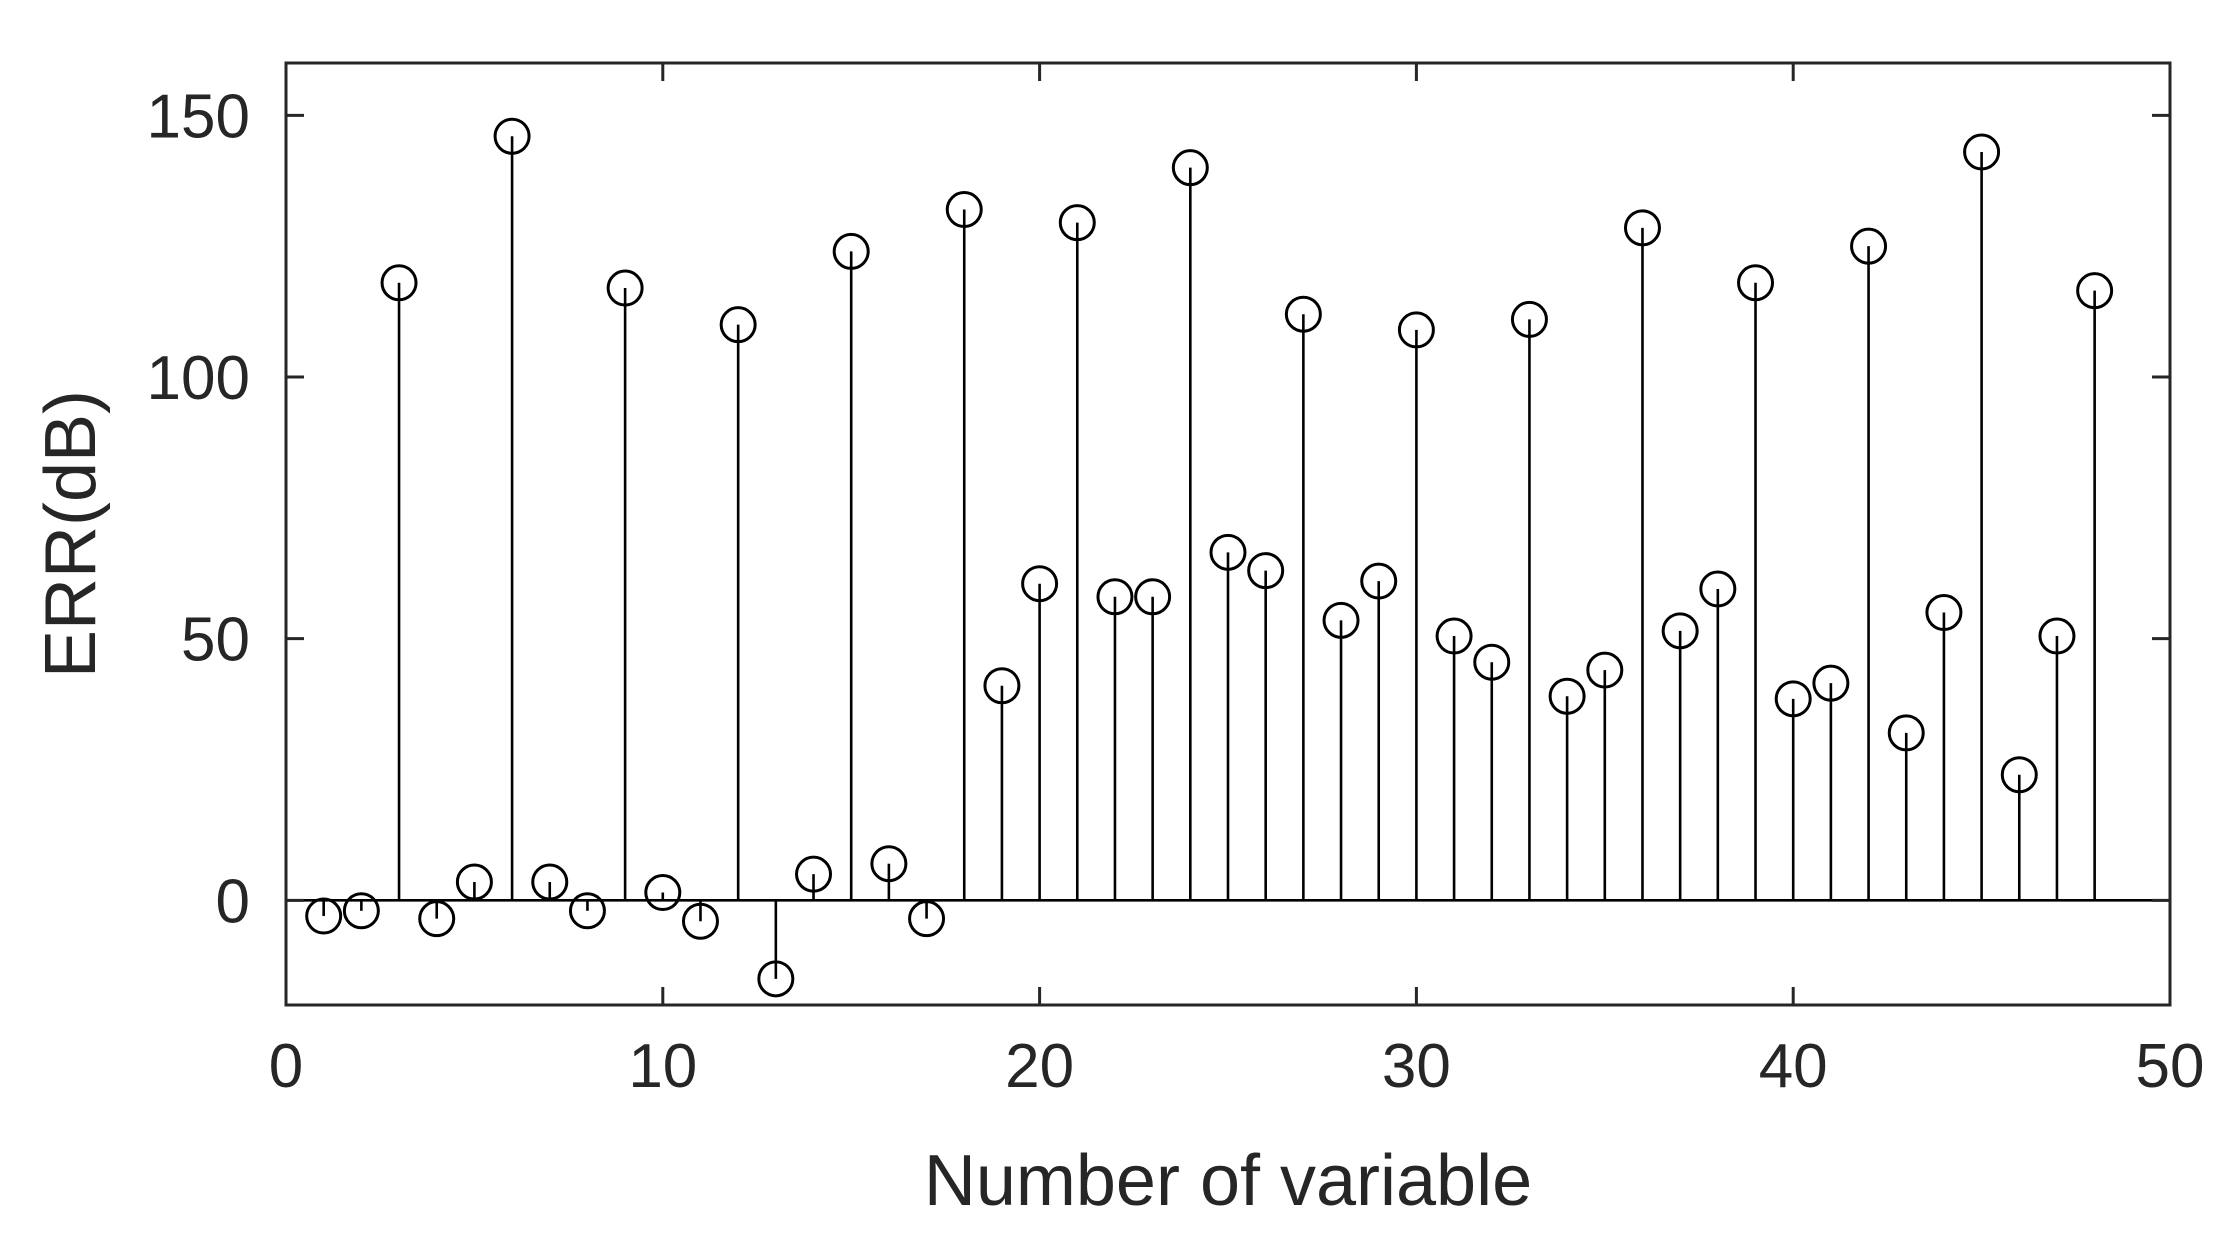 The width and height of the screenshot is (2238, 1240). I want to click on y-tick-labels: 0 50 100 150, so click(198, 509).